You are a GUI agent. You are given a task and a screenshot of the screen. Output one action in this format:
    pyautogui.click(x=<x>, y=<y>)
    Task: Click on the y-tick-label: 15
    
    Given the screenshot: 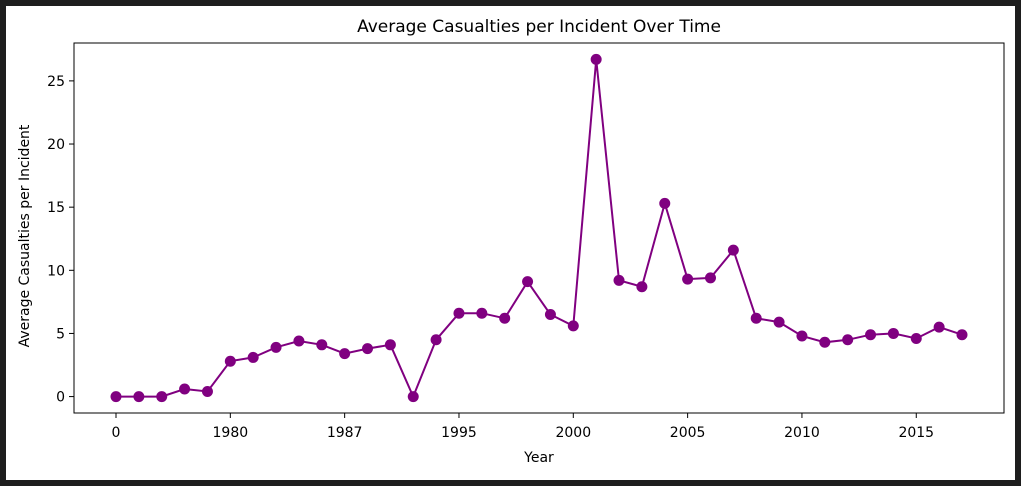 What is the action you would take?
    pyautogui.click(x=56, y=208)
    